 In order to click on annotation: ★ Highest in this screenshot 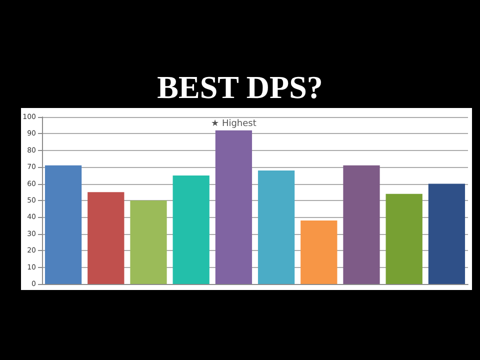, I will do `click(234, 123)`.